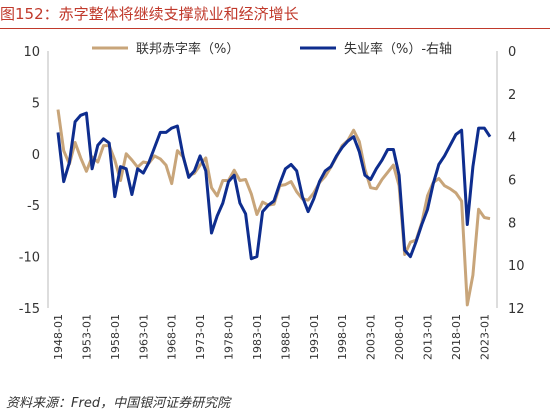 This screenshot has height=413, width=550. What do you see at coordinates (115, 337) in the screenshot?
I see `x-tick-label: 1958-01` at bounding box center [115, 337].